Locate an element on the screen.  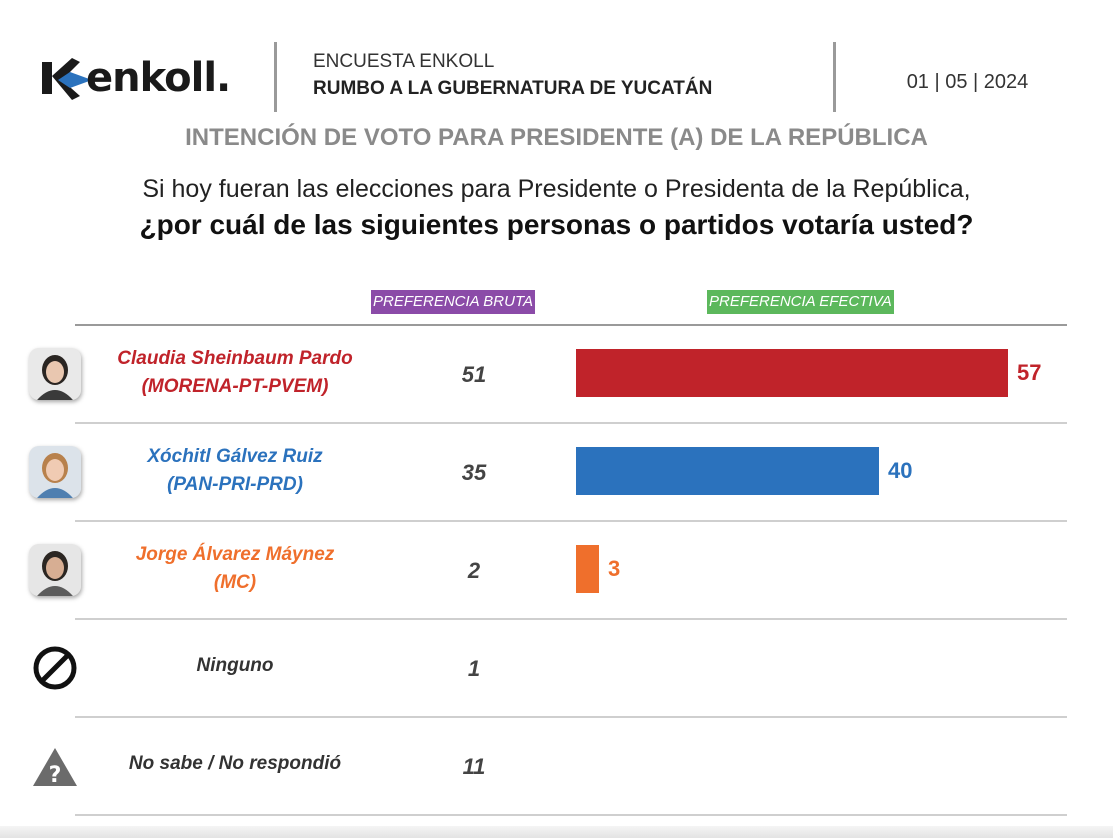
bruta-value: 1 is located at coordinates (474, 668).